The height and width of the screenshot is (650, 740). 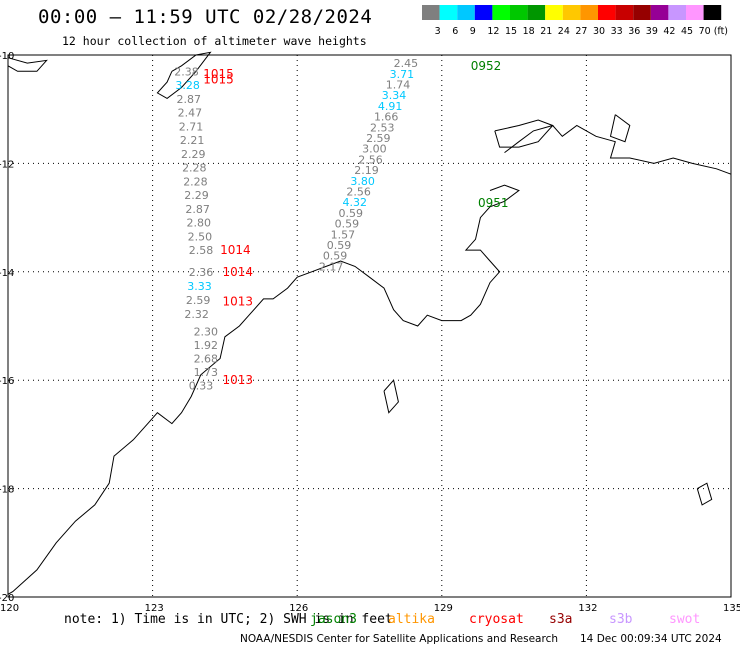 What do you see at coordinates (196, 314) in the screenshot?
I see `swh-label: 2.32` at bounding box center [196, 314].